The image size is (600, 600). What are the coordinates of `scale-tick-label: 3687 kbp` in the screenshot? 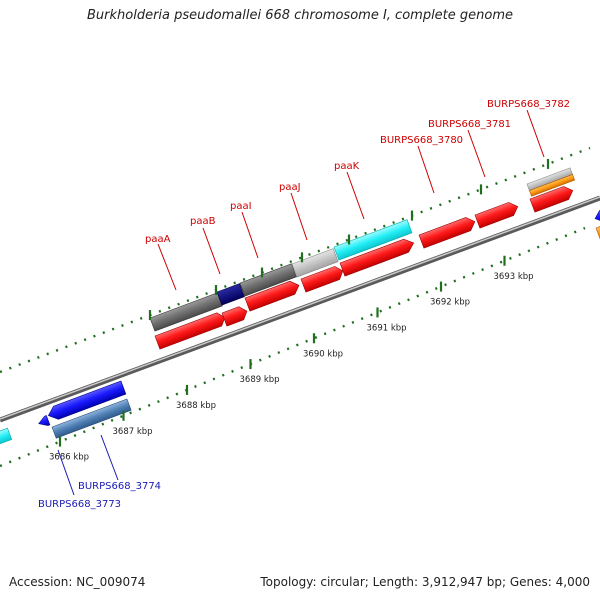 It's located at (133, 432).